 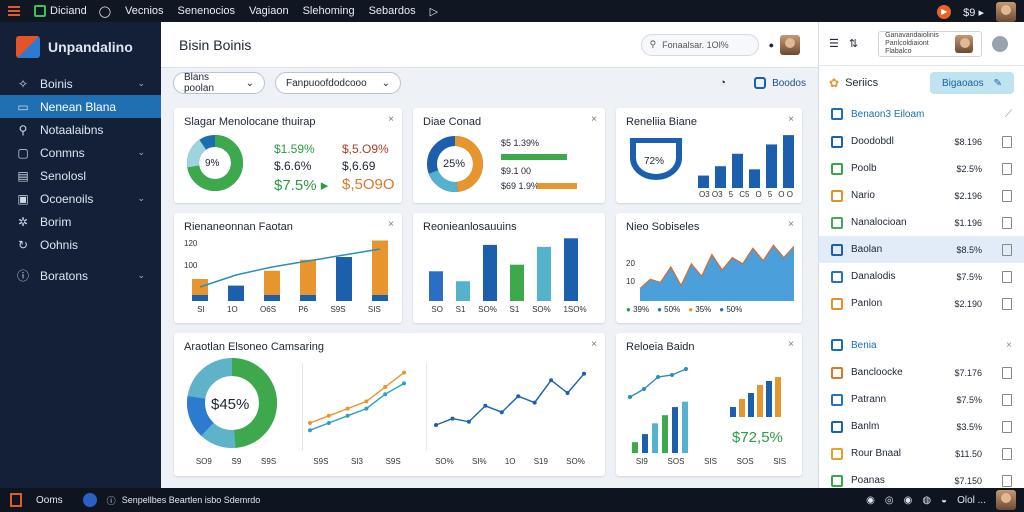 I want to click on x-tick: SI9, so click(x=641, y=461).